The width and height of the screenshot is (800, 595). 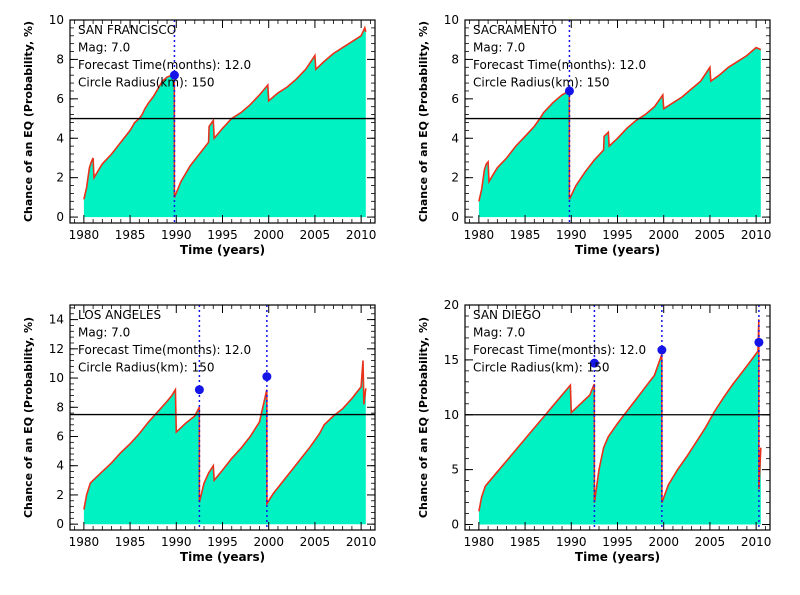 What do you see at coordinates (451, 360) in the screenshot?
I see `y-tick-label: 15` at bounding box center [451, 360].